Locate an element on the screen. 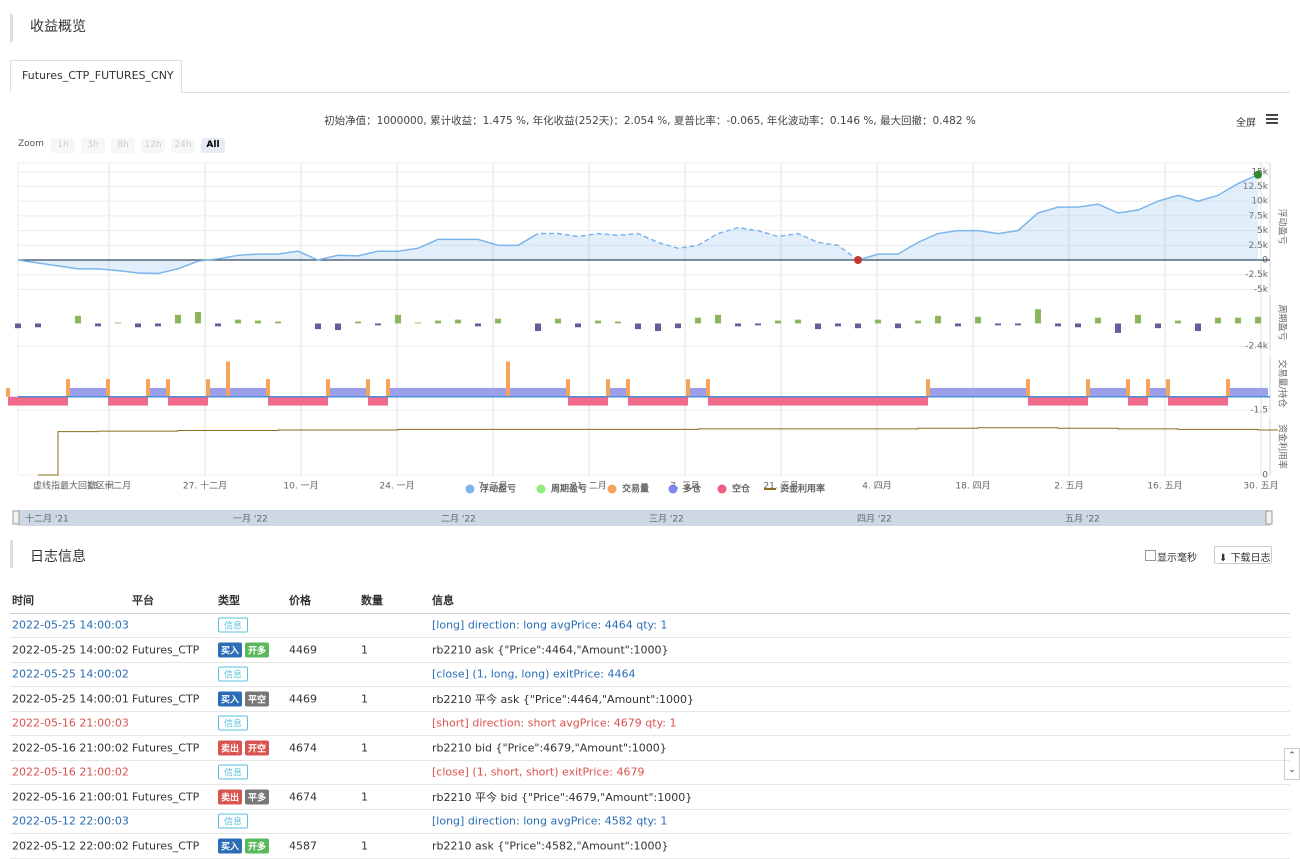  legend-label: 浮动盈亏 is located at coordinates (498, 489).